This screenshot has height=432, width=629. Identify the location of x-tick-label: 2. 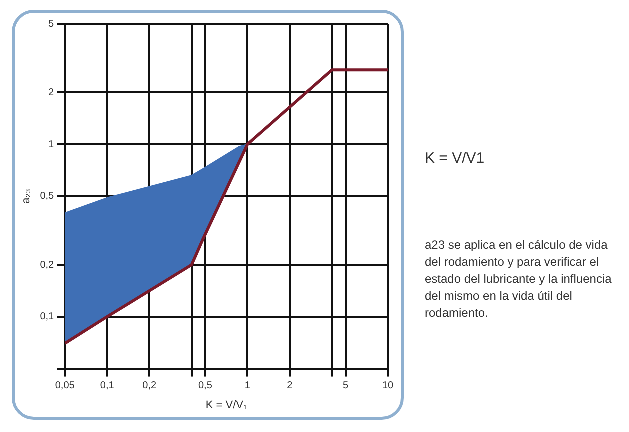
(290, 386).